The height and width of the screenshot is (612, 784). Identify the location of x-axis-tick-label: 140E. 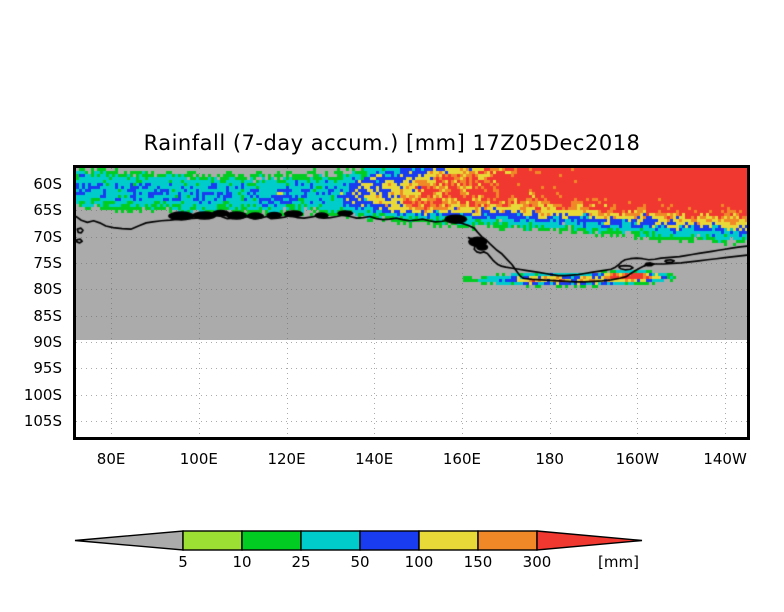
(374, 459).